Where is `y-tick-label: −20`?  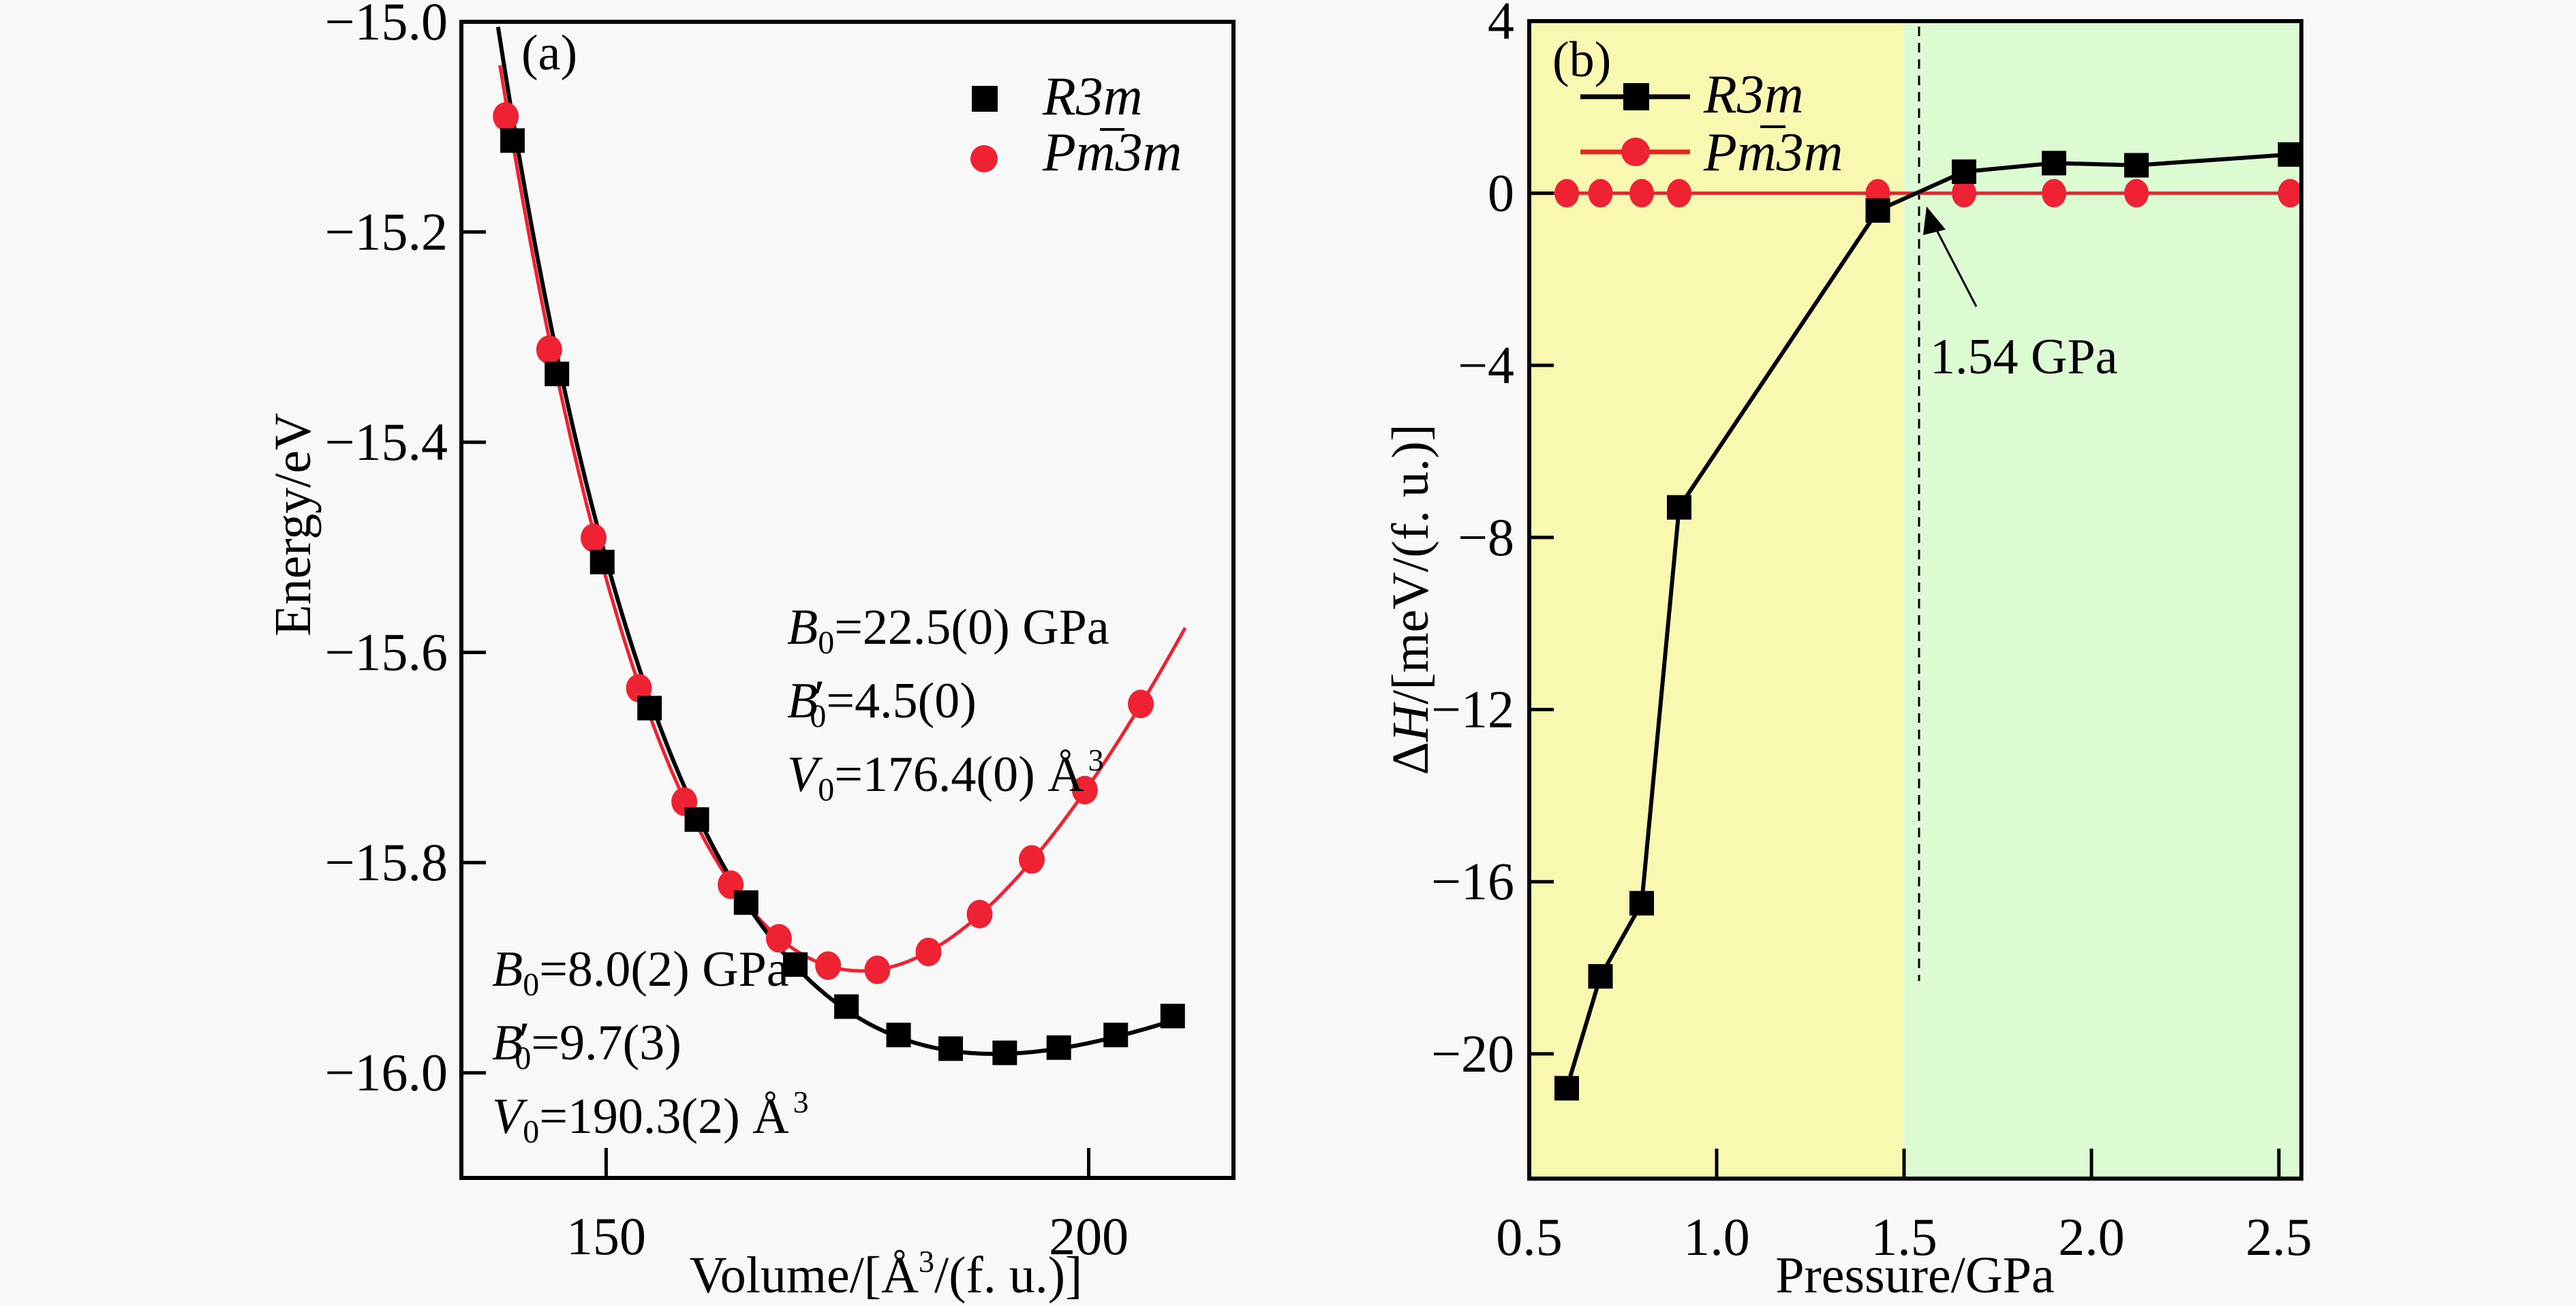
y-tick-label: −20 is located at coordinates (1472, 1053).